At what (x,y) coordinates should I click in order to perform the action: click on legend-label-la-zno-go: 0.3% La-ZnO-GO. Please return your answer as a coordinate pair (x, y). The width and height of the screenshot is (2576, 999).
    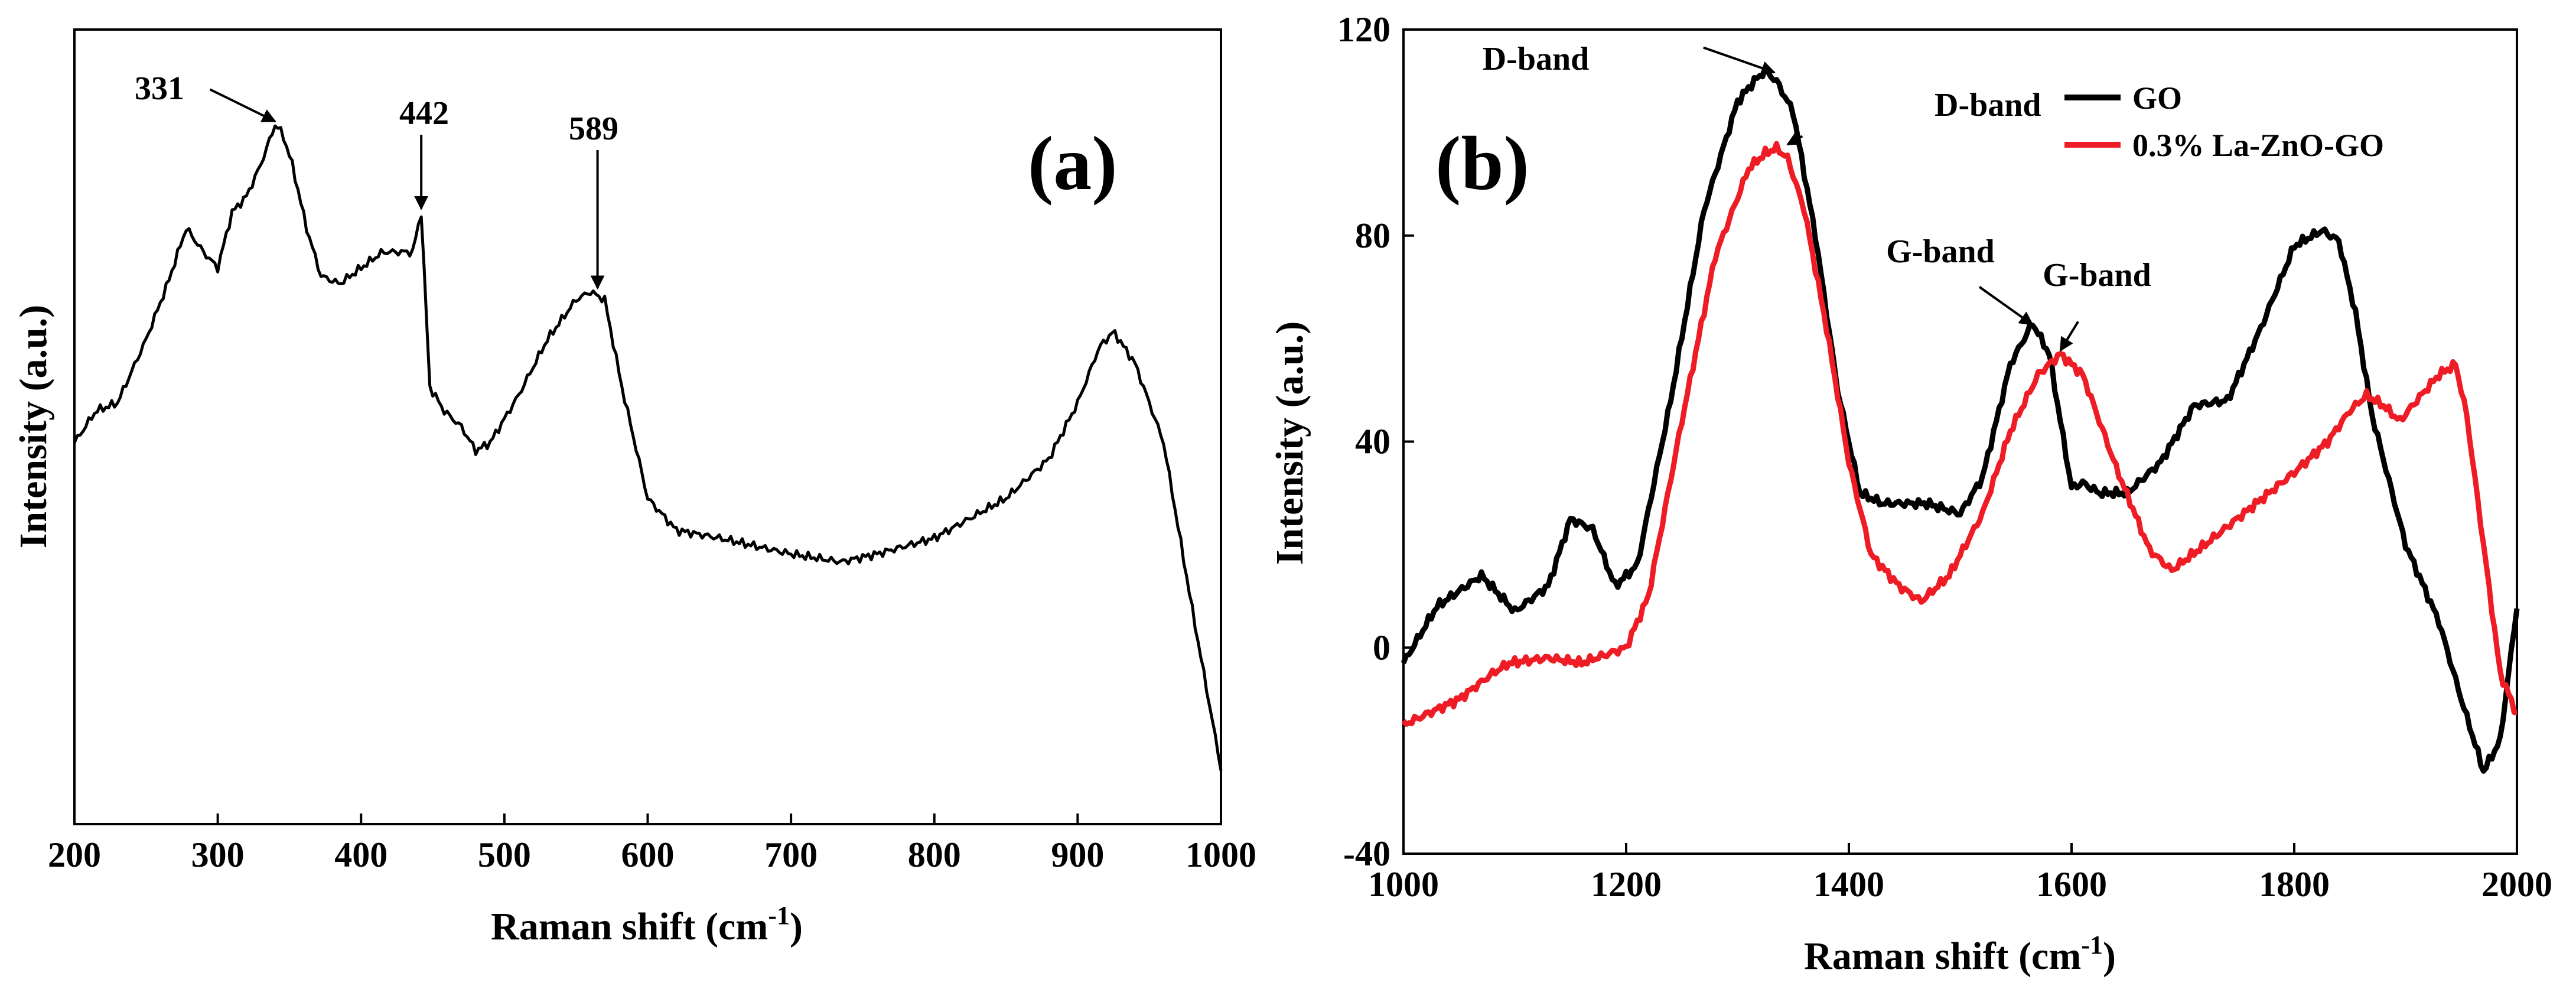
    Looking at the image, I should click on (2258, 145).